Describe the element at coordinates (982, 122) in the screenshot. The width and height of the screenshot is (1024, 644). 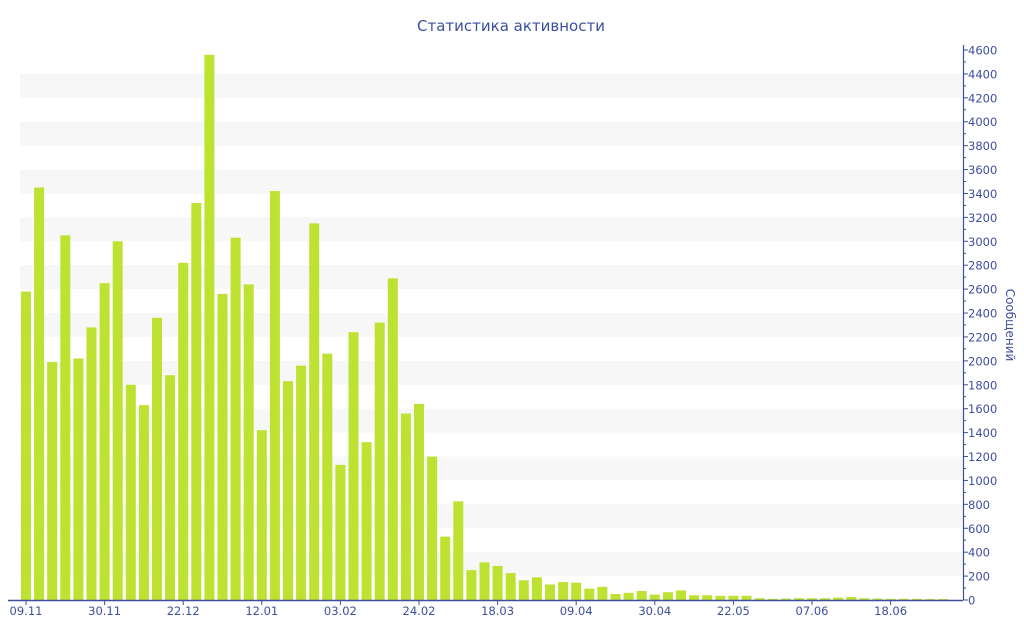
I see `y-tick-label: 4000` at that location.